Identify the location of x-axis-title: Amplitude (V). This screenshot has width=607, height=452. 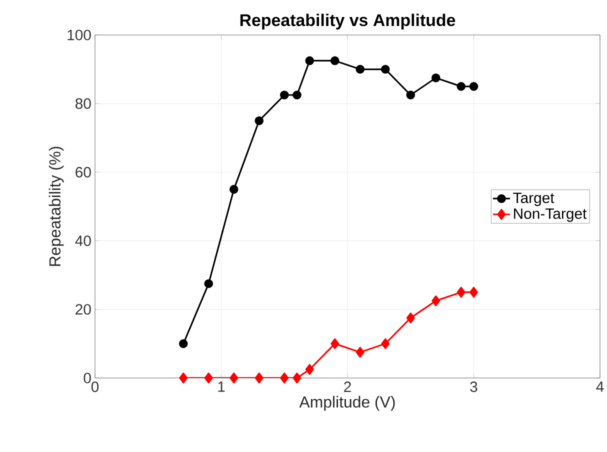
(347, 403).